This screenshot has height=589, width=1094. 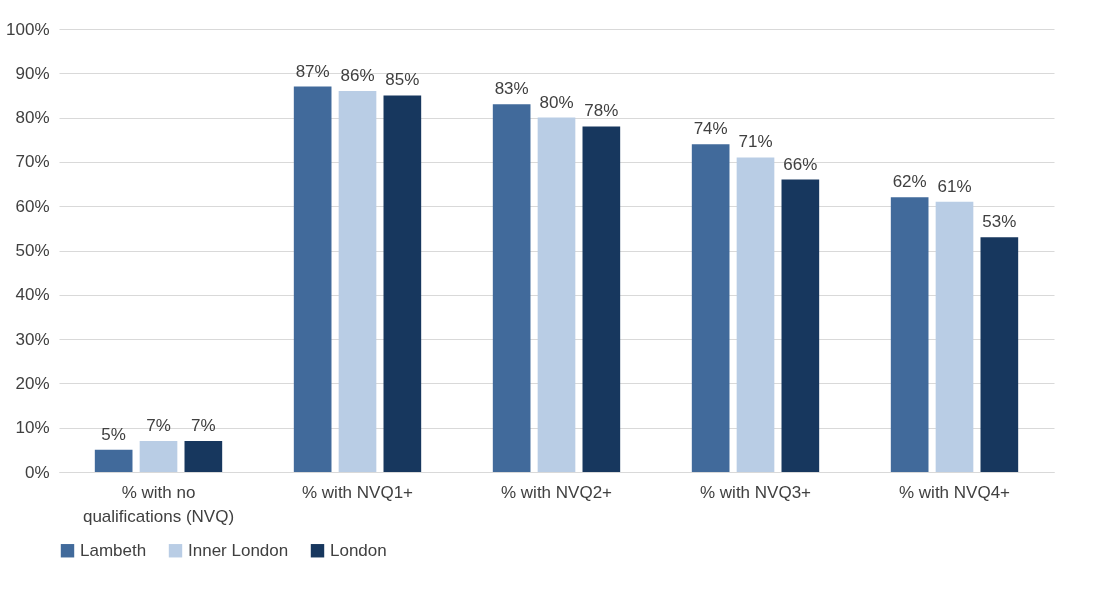 I want to click on data-label: 85%, so click(x=402, y=80).